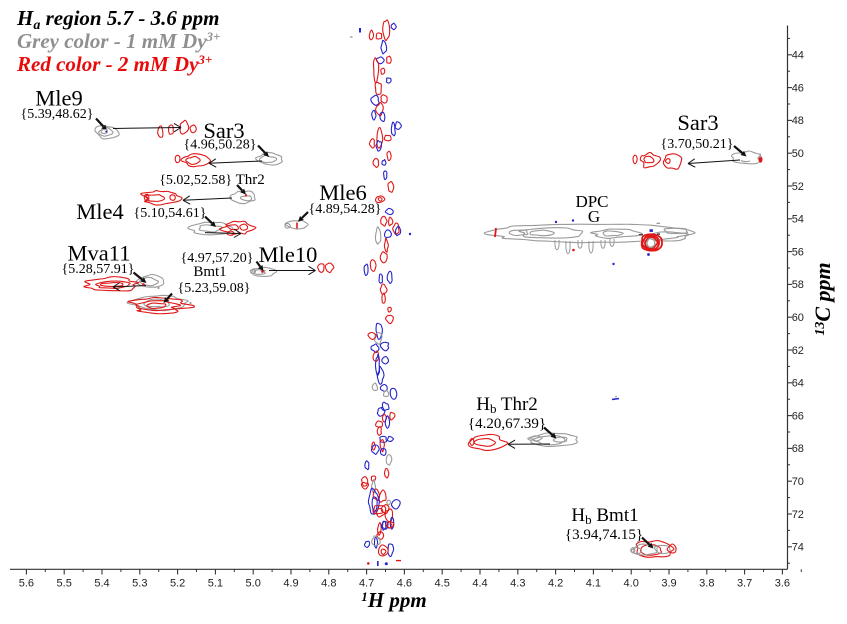 The image size is (847, 624). What do you see at coordinates (214, 288) in the screenshot?
I see `svg-text: {5.23,59.08}` at bounding box center [214, 288].